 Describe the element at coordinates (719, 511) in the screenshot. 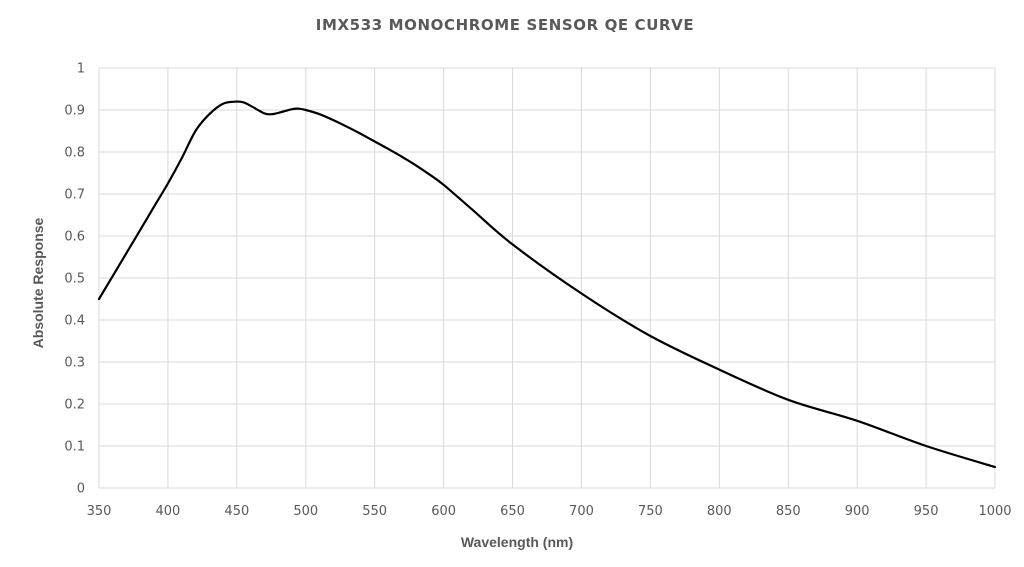

I see `x-tick-label: 800` at that location.